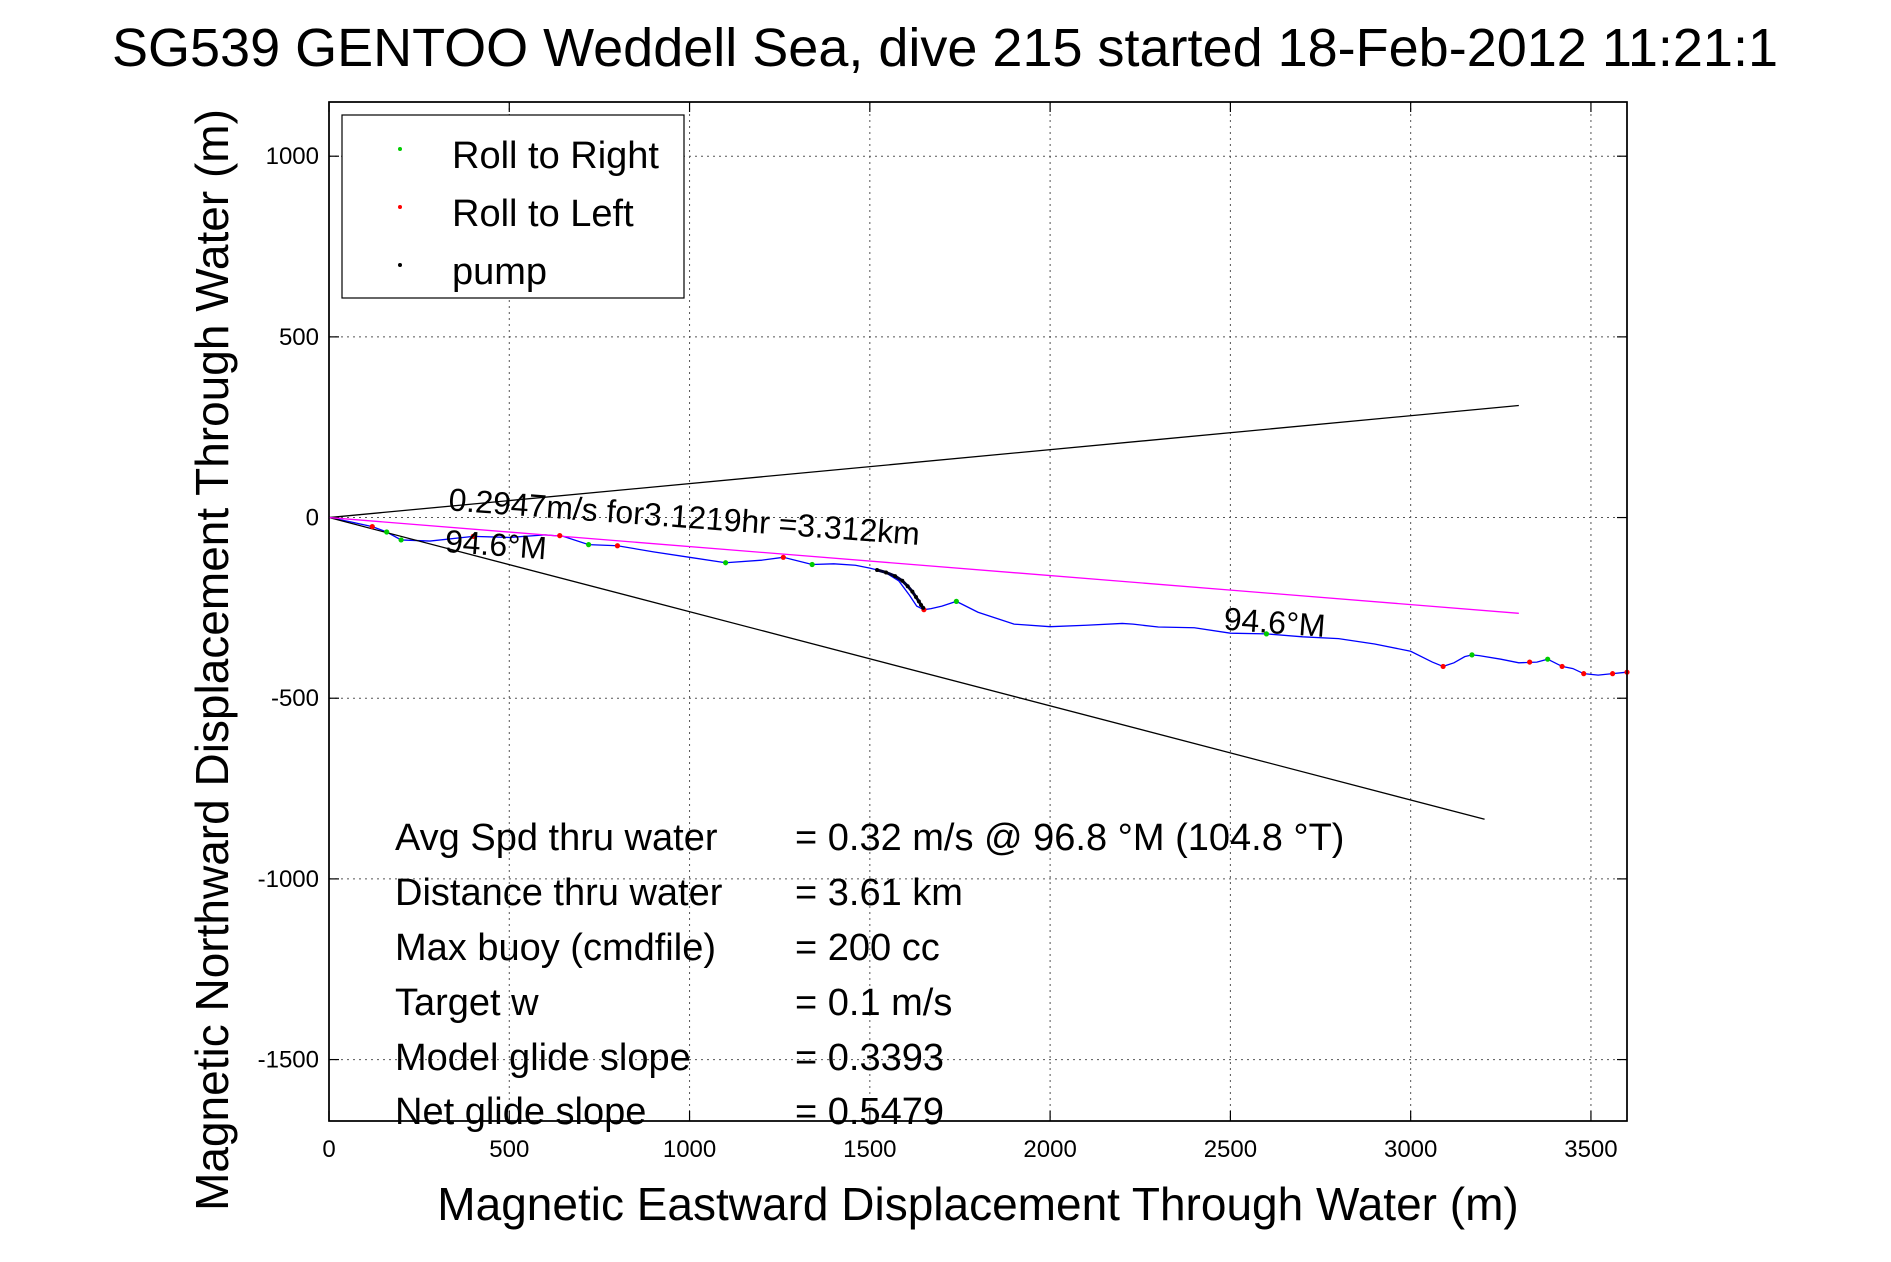 This screenshot has height=1262, width=1891. What do you see at coordinates (689, 1149) in the screenshot?
I see `x-tick-label: 1000` at bounding box center [689, 1149].